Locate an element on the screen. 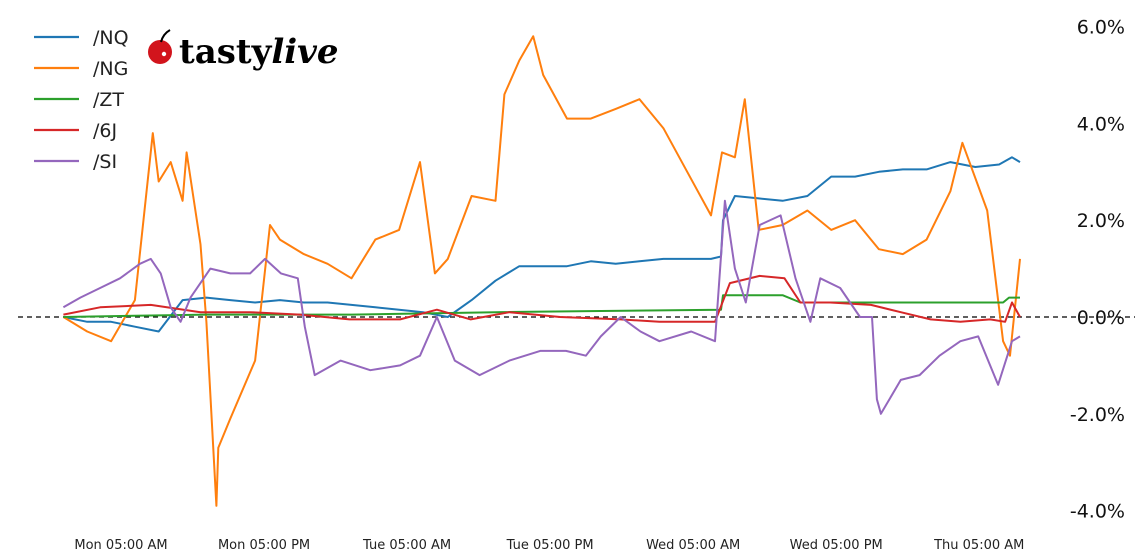 Image resolution: width=1148 pixels, height=560 pixels. y-tick-label: -2.0% is located at coordinates (1097, 415).